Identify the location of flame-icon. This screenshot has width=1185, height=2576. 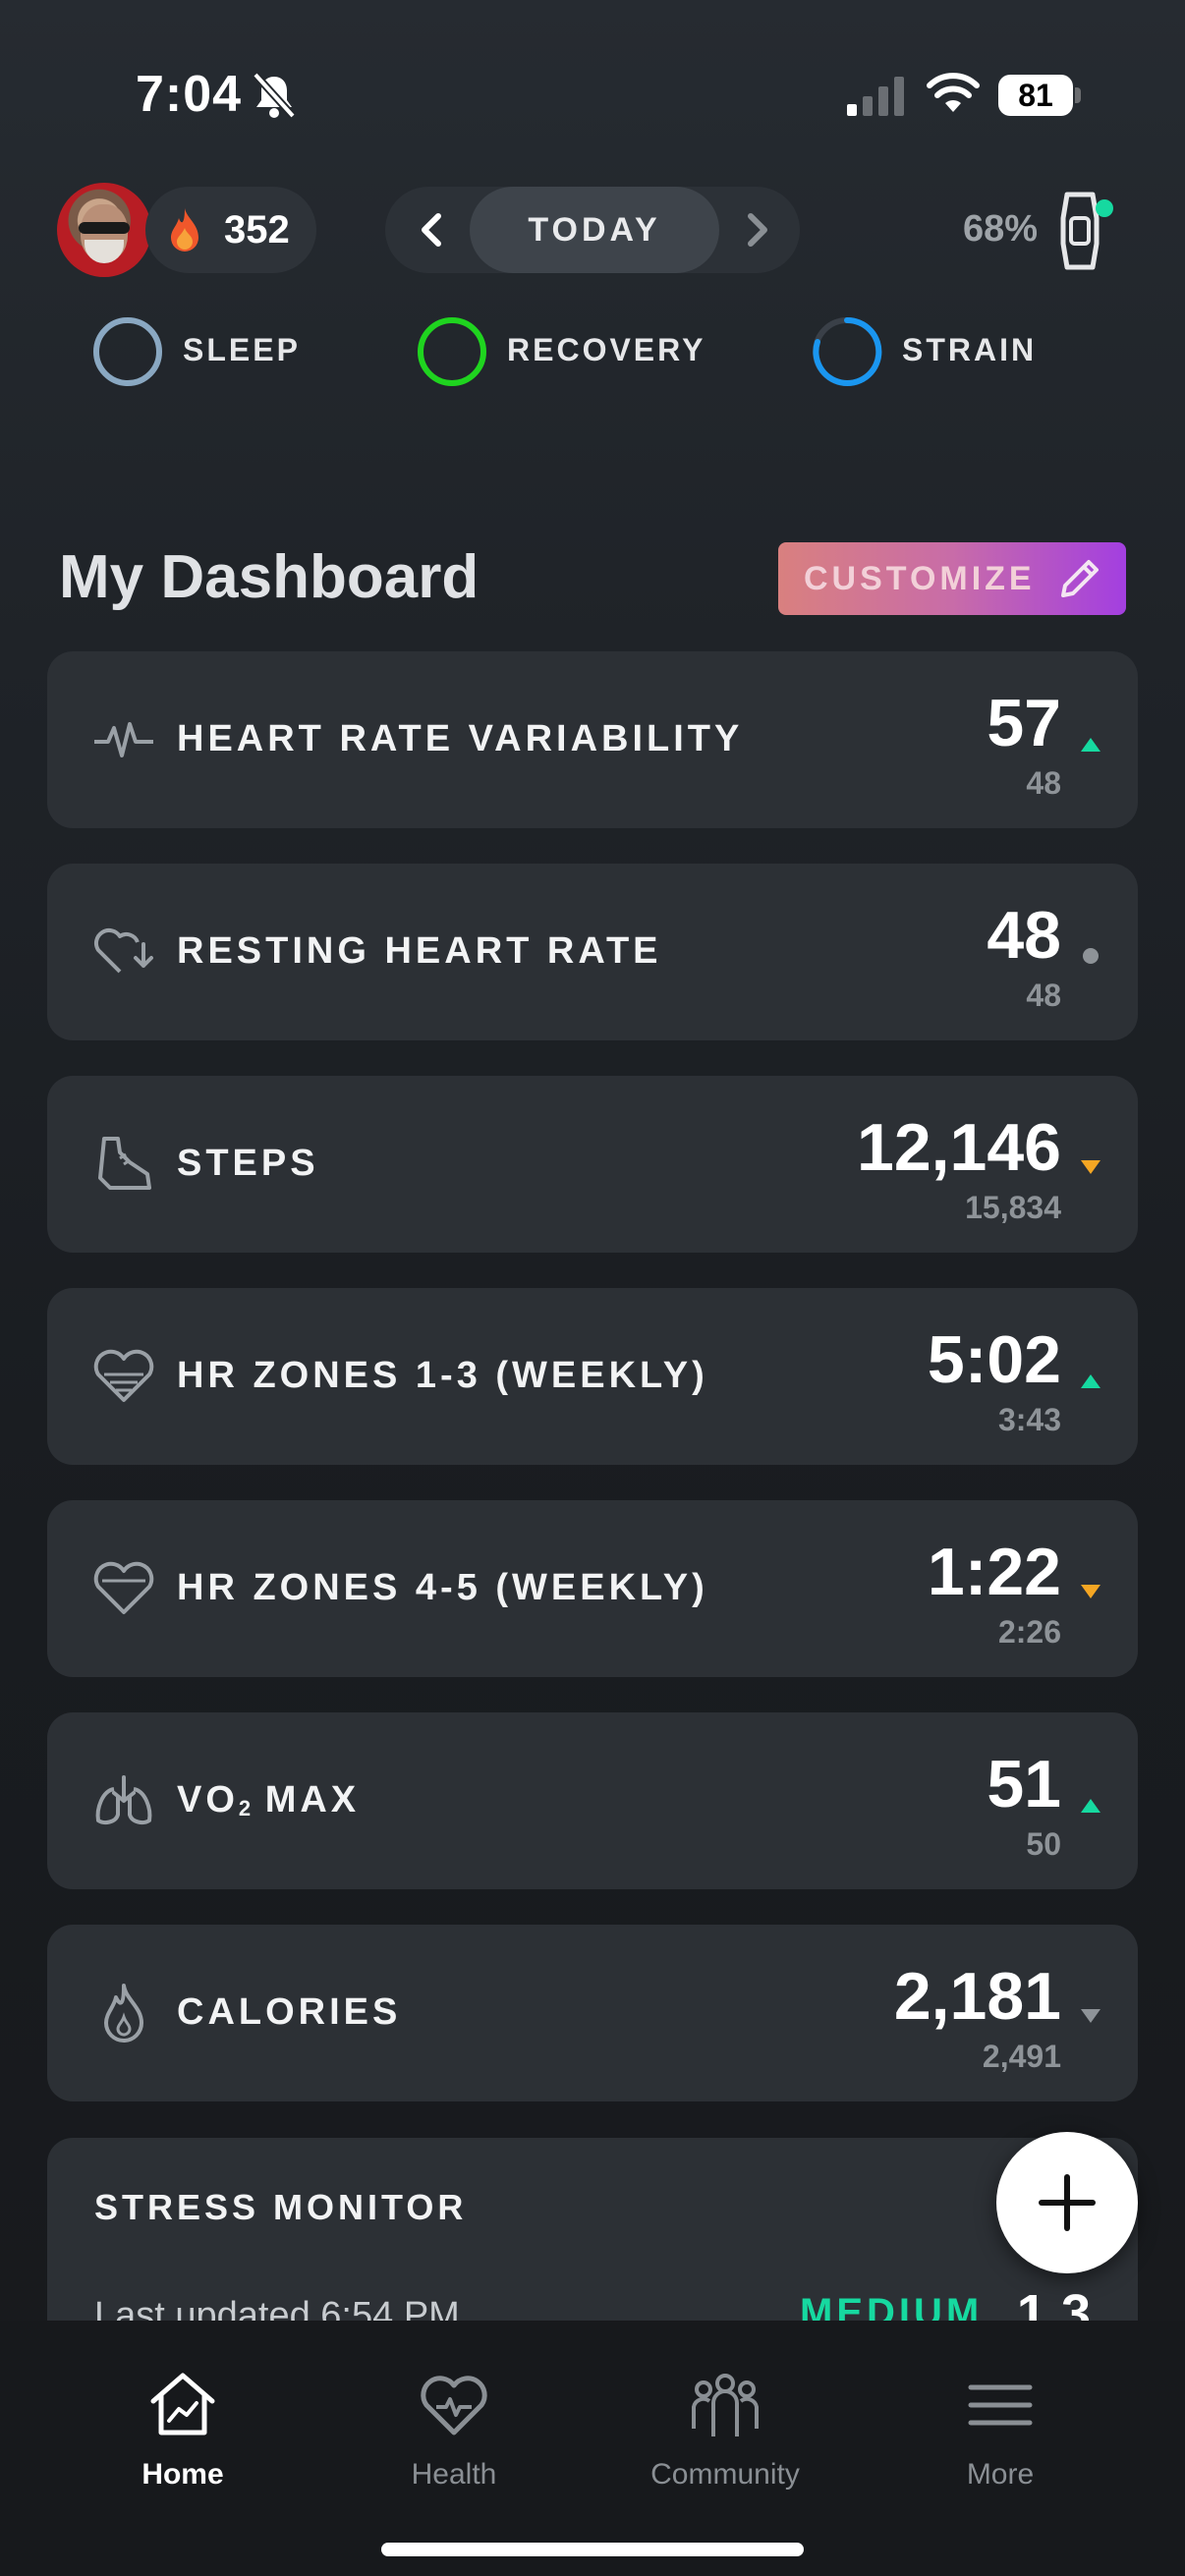
(184, 230).